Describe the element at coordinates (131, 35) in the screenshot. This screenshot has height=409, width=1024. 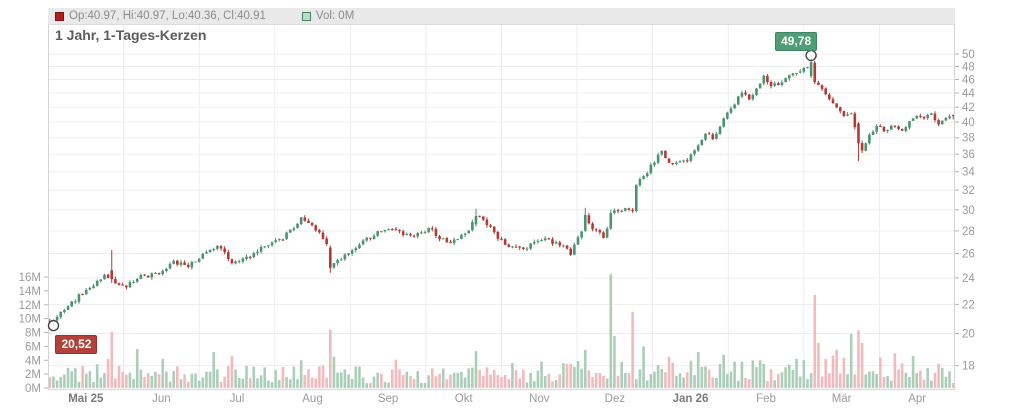
I see `chart-title: 1 Jahr, 1-Tages-Kerzen` at that location.